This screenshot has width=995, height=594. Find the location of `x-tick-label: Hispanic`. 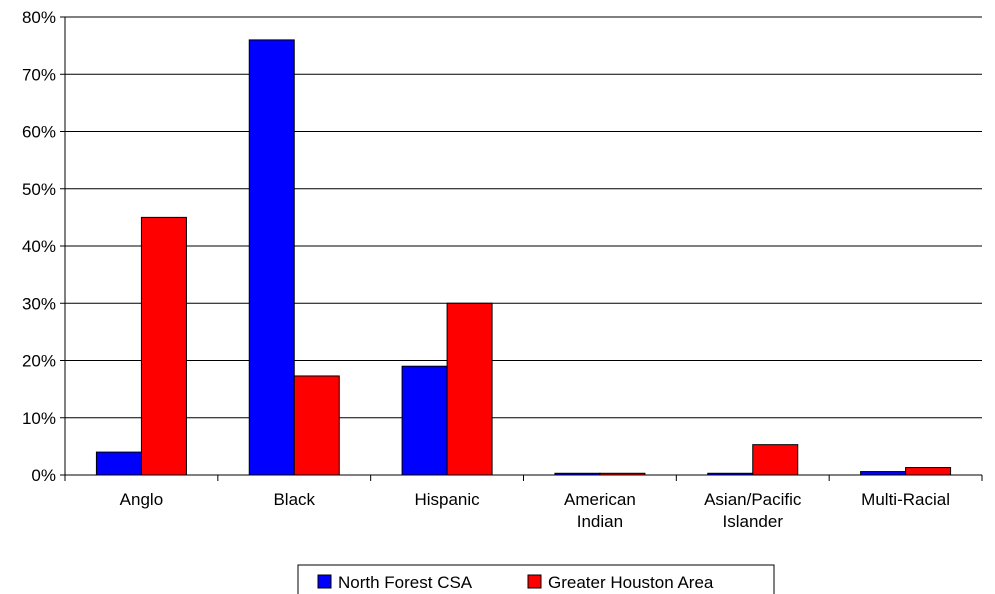

x-tick-label: Hispanic is located at coordinates (447, 499).